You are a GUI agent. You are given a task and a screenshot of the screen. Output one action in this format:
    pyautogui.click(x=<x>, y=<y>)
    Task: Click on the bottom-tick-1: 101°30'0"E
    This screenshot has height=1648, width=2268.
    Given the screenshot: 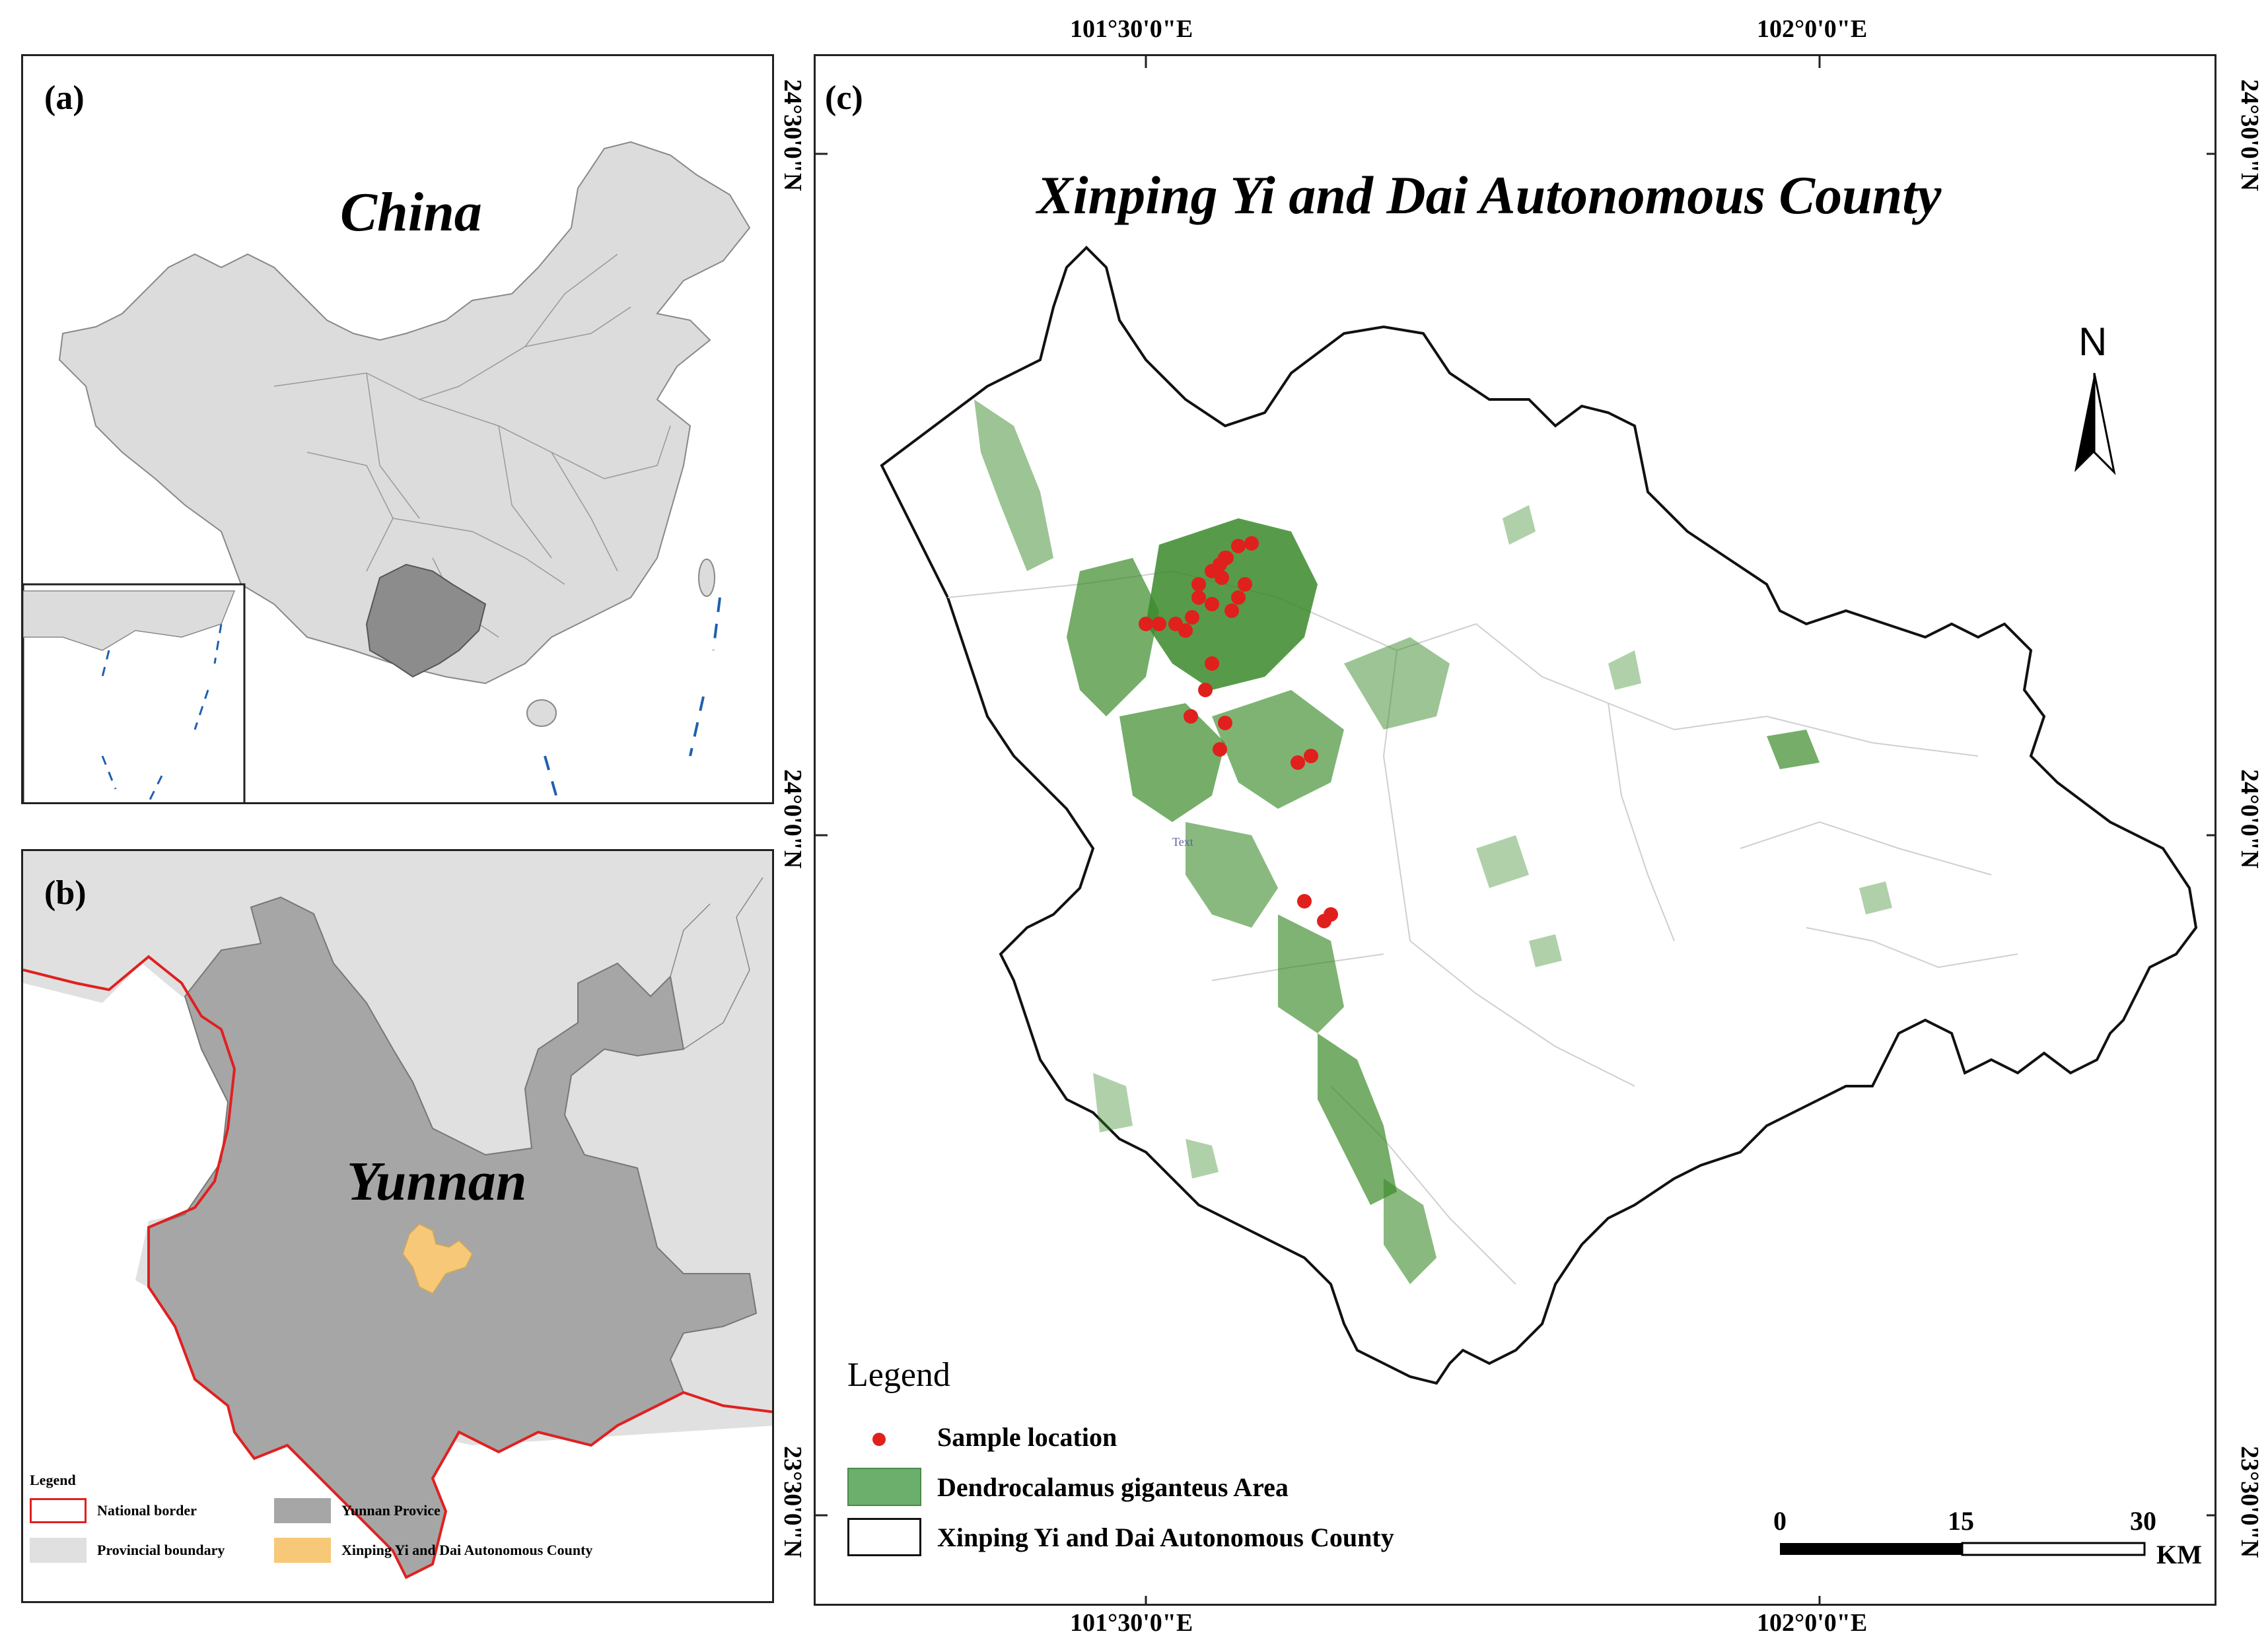 What is the action you would take?
    pyautogui.click(x=1131, y=1623)
    